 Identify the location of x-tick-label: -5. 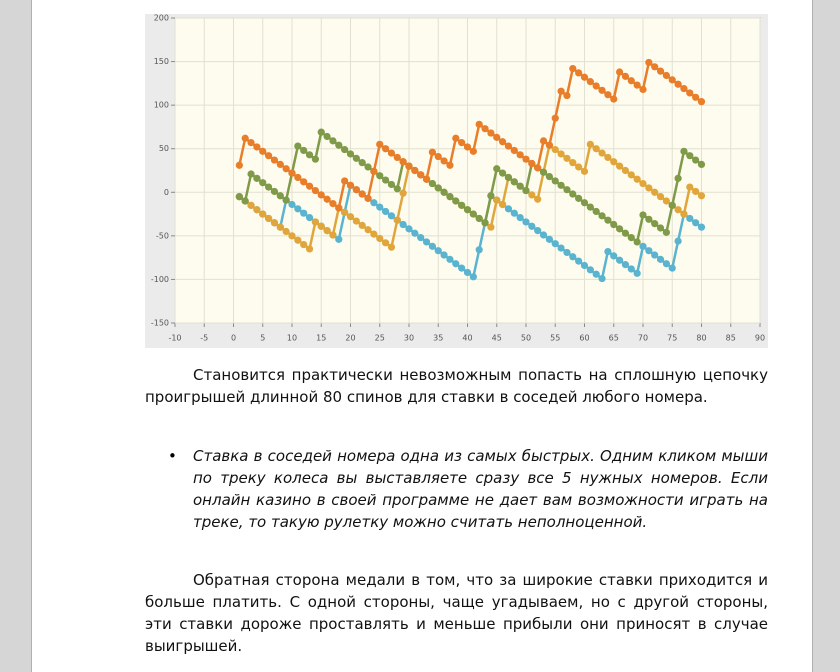
(204, 338).